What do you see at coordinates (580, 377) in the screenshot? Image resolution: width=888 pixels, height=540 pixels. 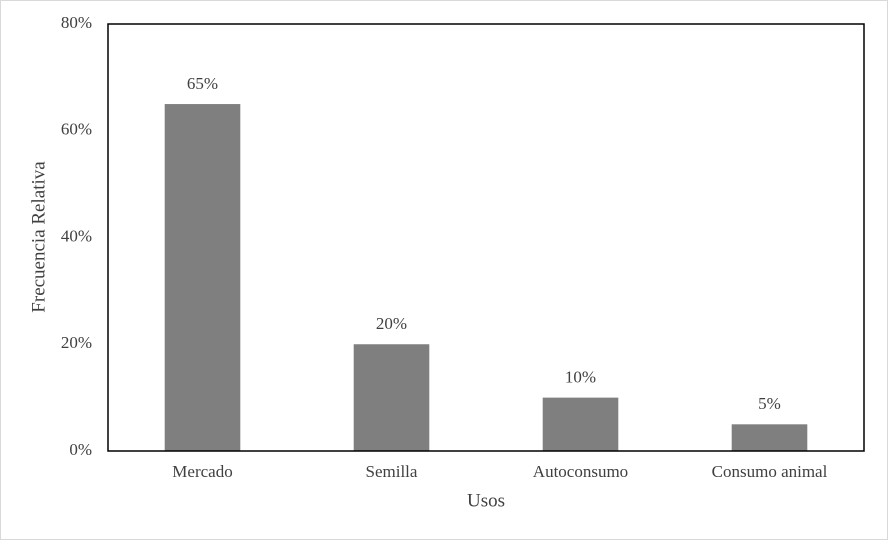 I see `data-label: 10%` at bounding box center [580, 377].